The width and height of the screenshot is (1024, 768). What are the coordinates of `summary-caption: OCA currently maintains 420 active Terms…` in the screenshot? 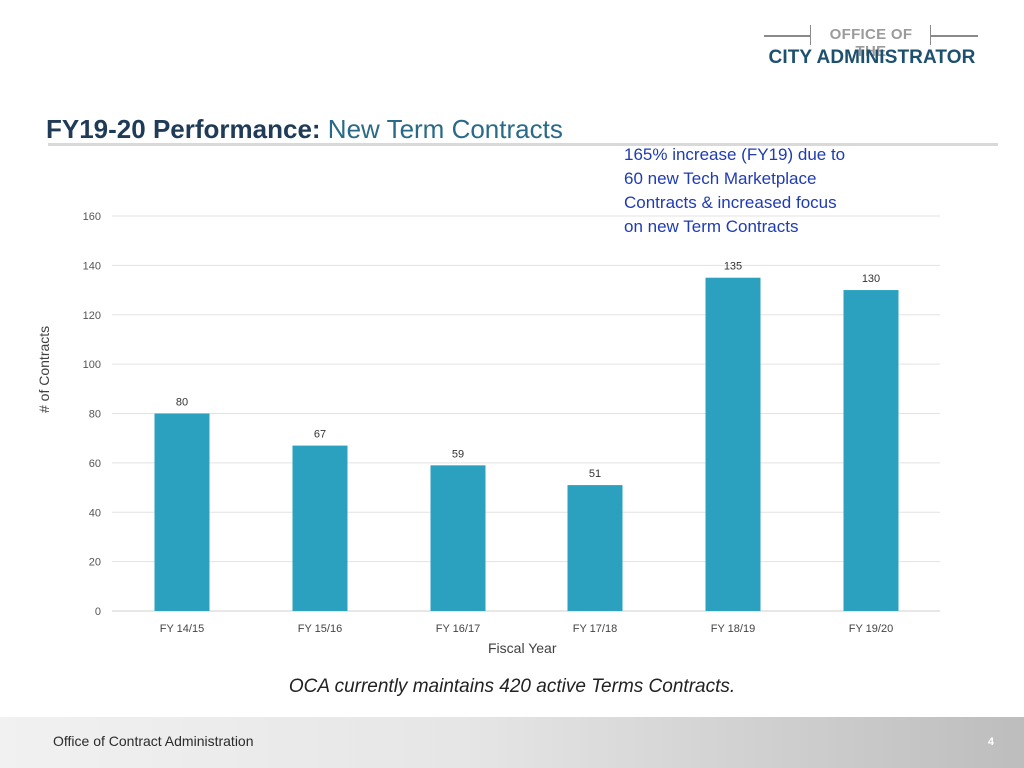 It's located at (512, 686).